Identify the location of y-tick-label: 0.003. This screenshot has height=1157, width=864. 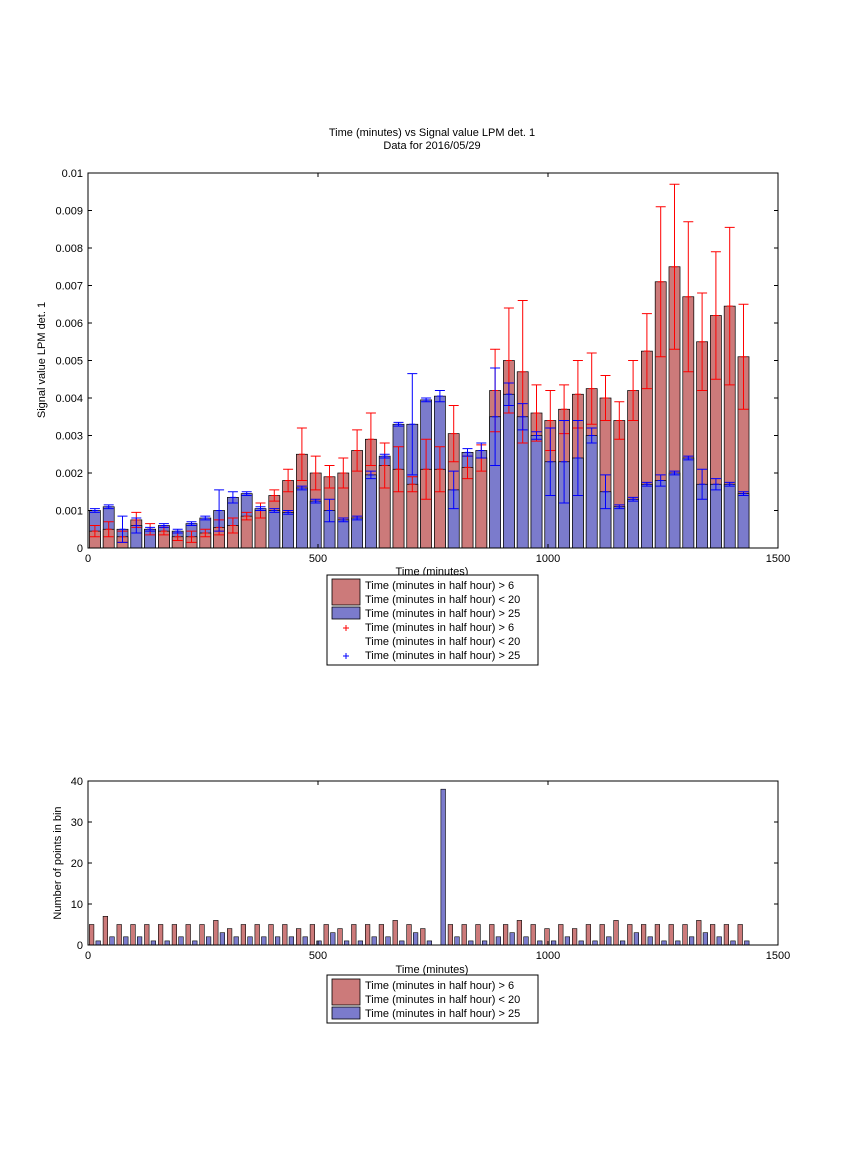
(69, 437).